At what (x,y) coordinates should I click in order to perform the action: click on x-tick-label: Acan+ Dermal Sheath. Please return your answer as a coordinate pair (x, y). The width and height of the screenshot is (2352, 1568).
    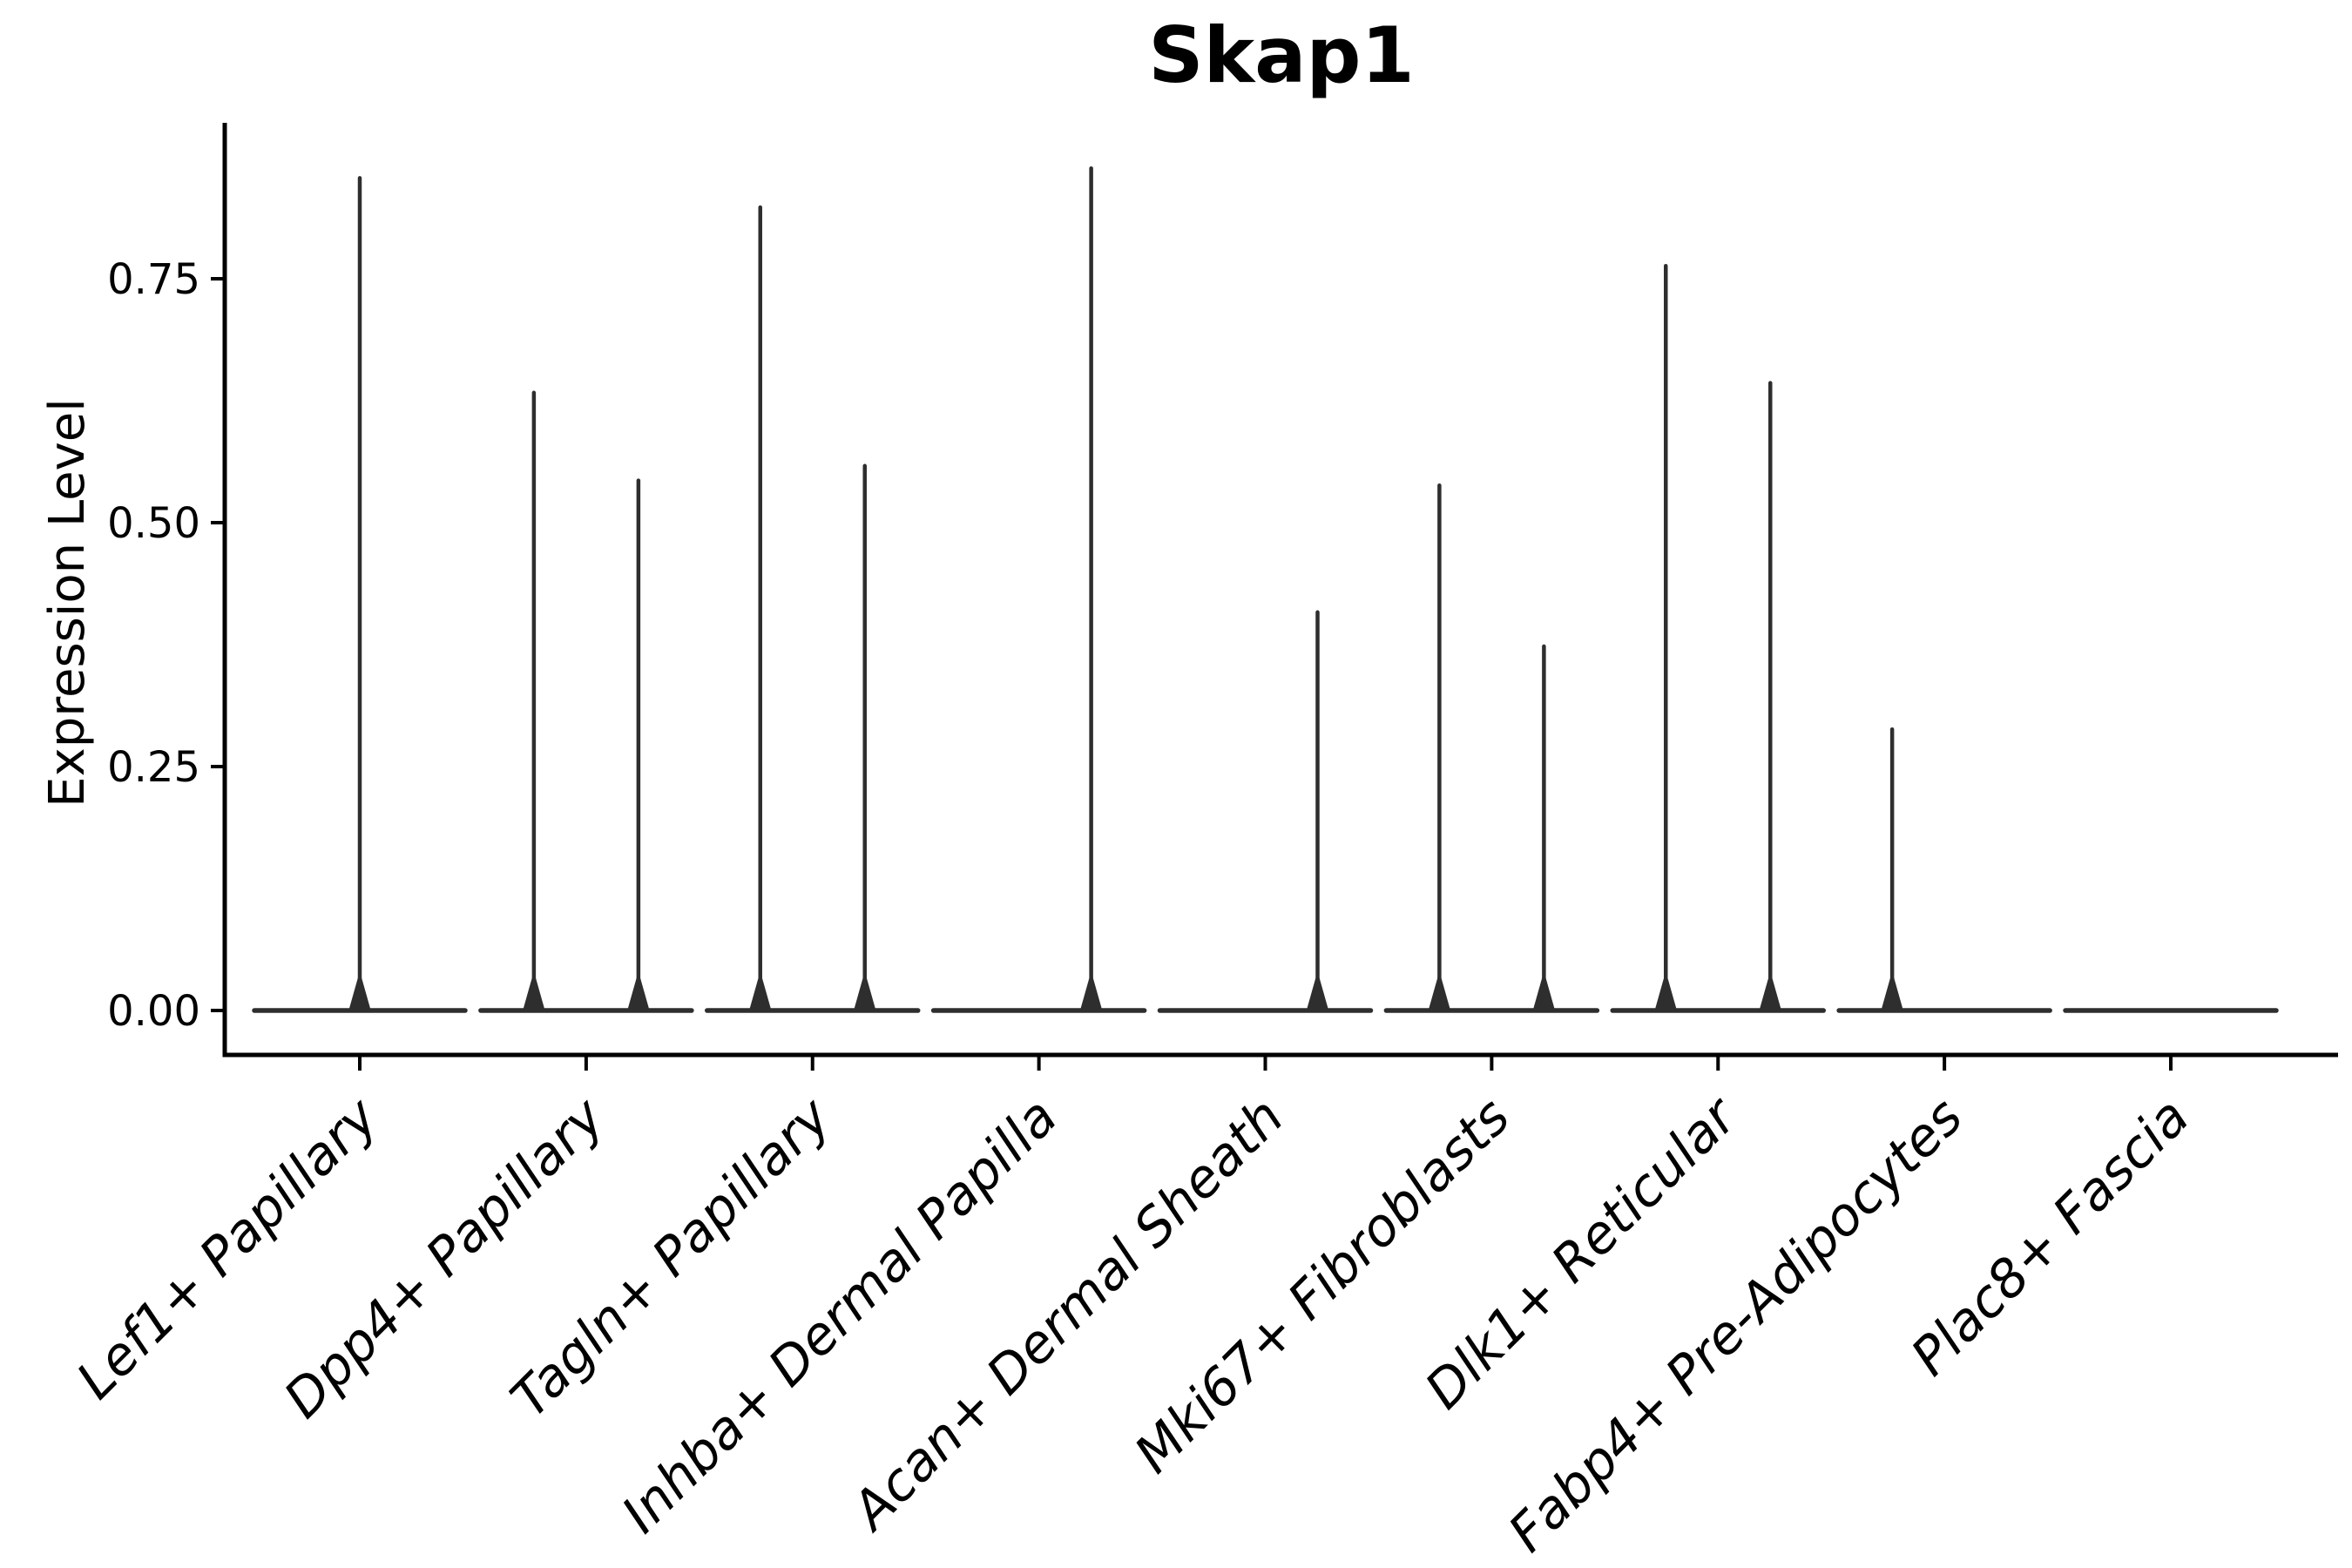
    Looking at the image, I should click on (1066, 1315).